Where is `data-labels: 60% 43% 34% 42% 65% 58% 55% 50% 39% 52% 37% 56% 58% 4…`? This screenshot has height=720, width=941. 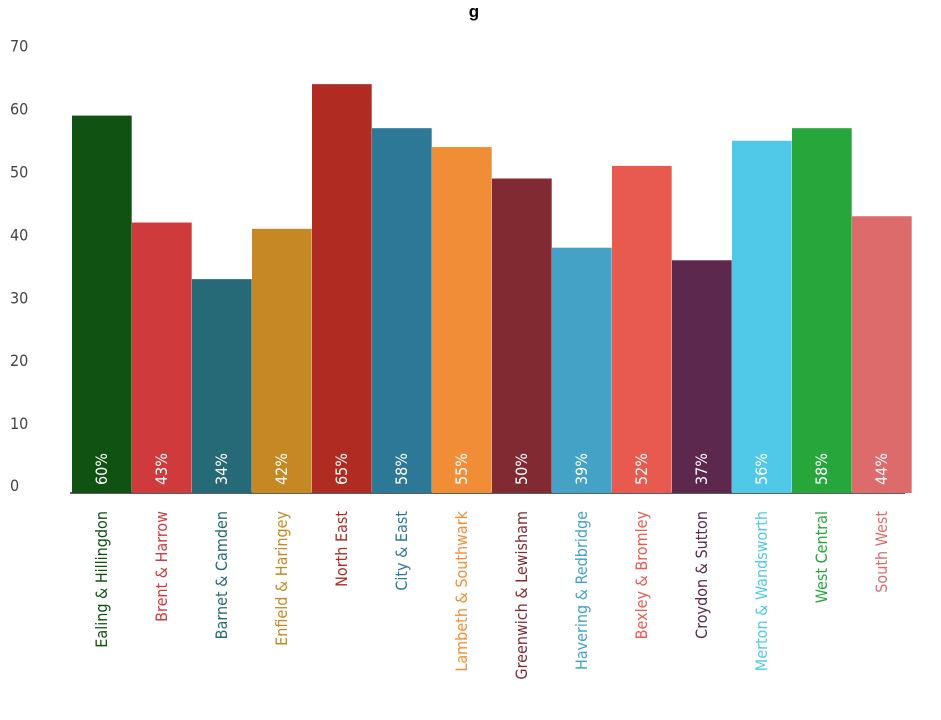
data-labels: 60% 43% 34% 42% 65% 58% 55% 50% 39% 52% 37% 56% 58% 4… is located at coordinates (491, 469).